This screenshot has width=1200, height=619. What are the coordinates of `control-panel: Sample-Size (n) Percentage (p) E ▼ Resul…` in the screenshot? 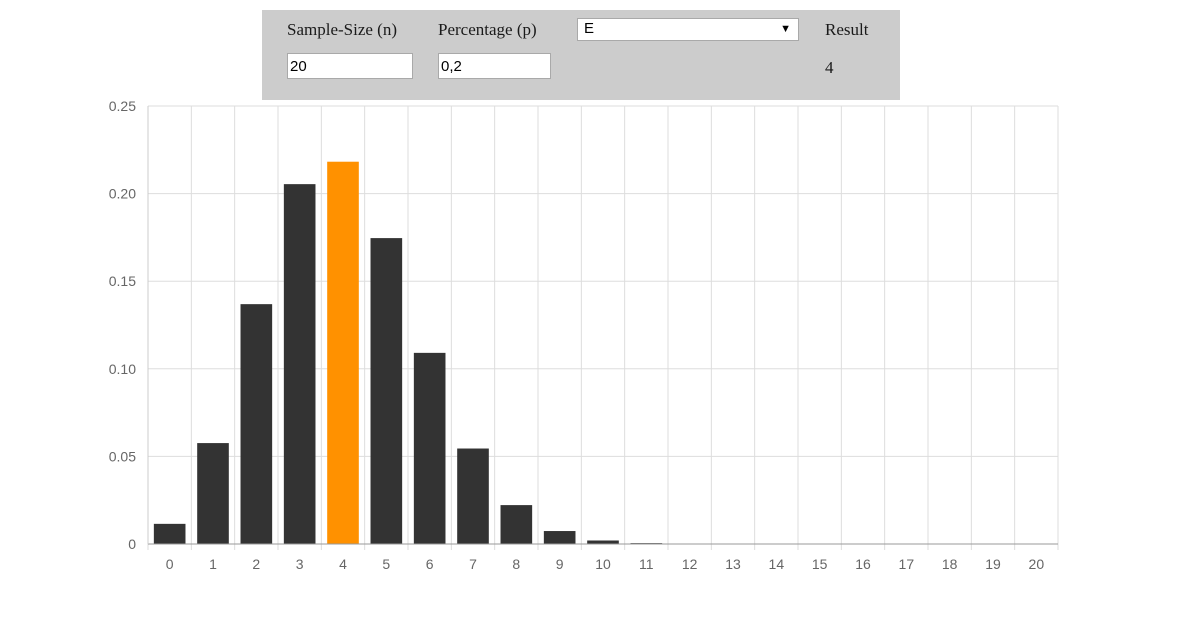 It's located at (581, 55).